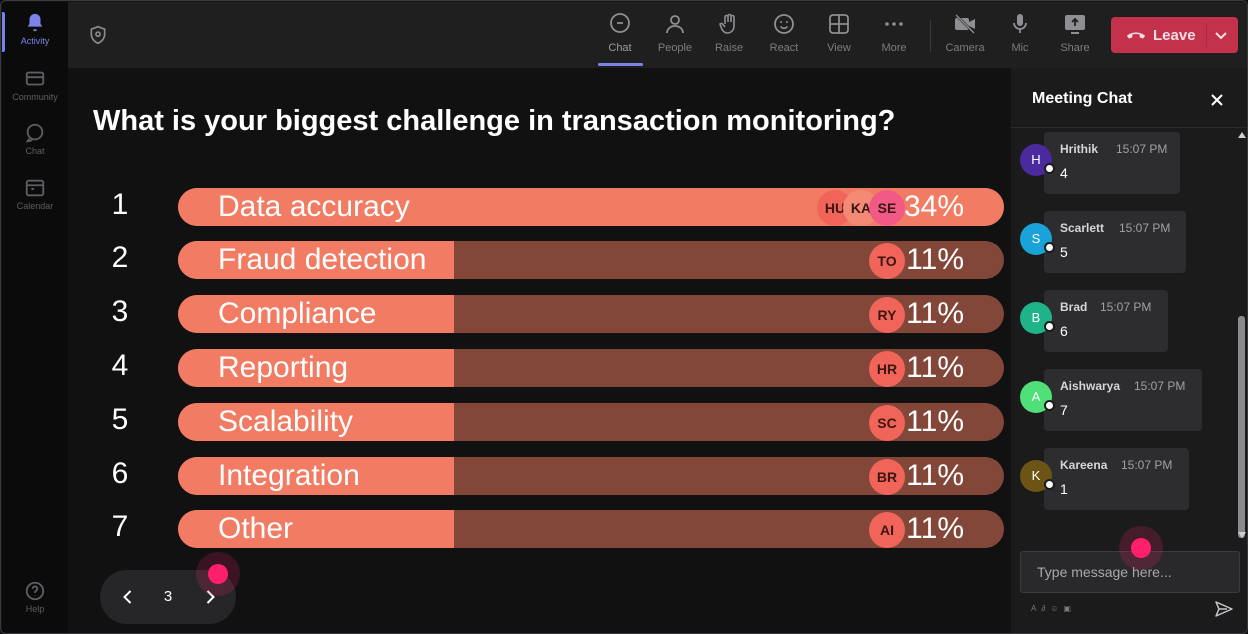 Image resolution: width=1248 pixels, height=634 pixels. Describe the element at coordinates (128, 597) in the screenshot. I see `chevron-left-icon` at that location.